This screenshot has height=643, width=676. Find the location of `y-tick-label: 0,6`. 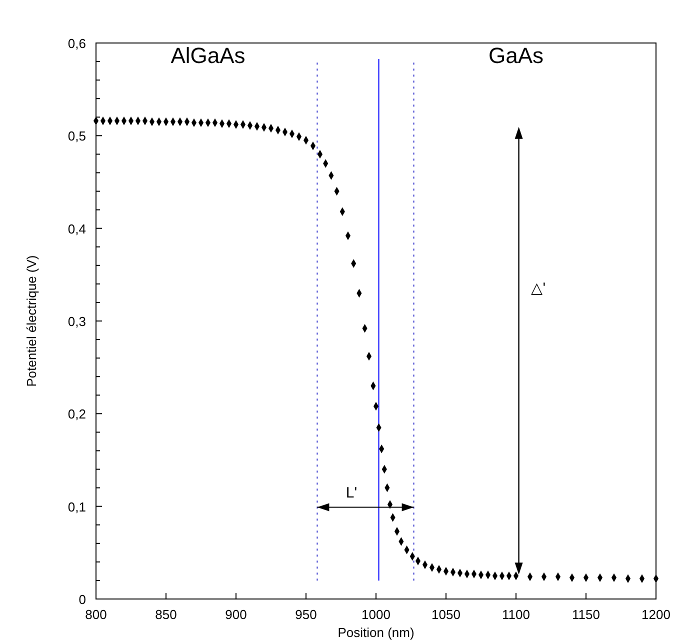

y-tick-label: 0,6 is located at coordinates (77, 43).